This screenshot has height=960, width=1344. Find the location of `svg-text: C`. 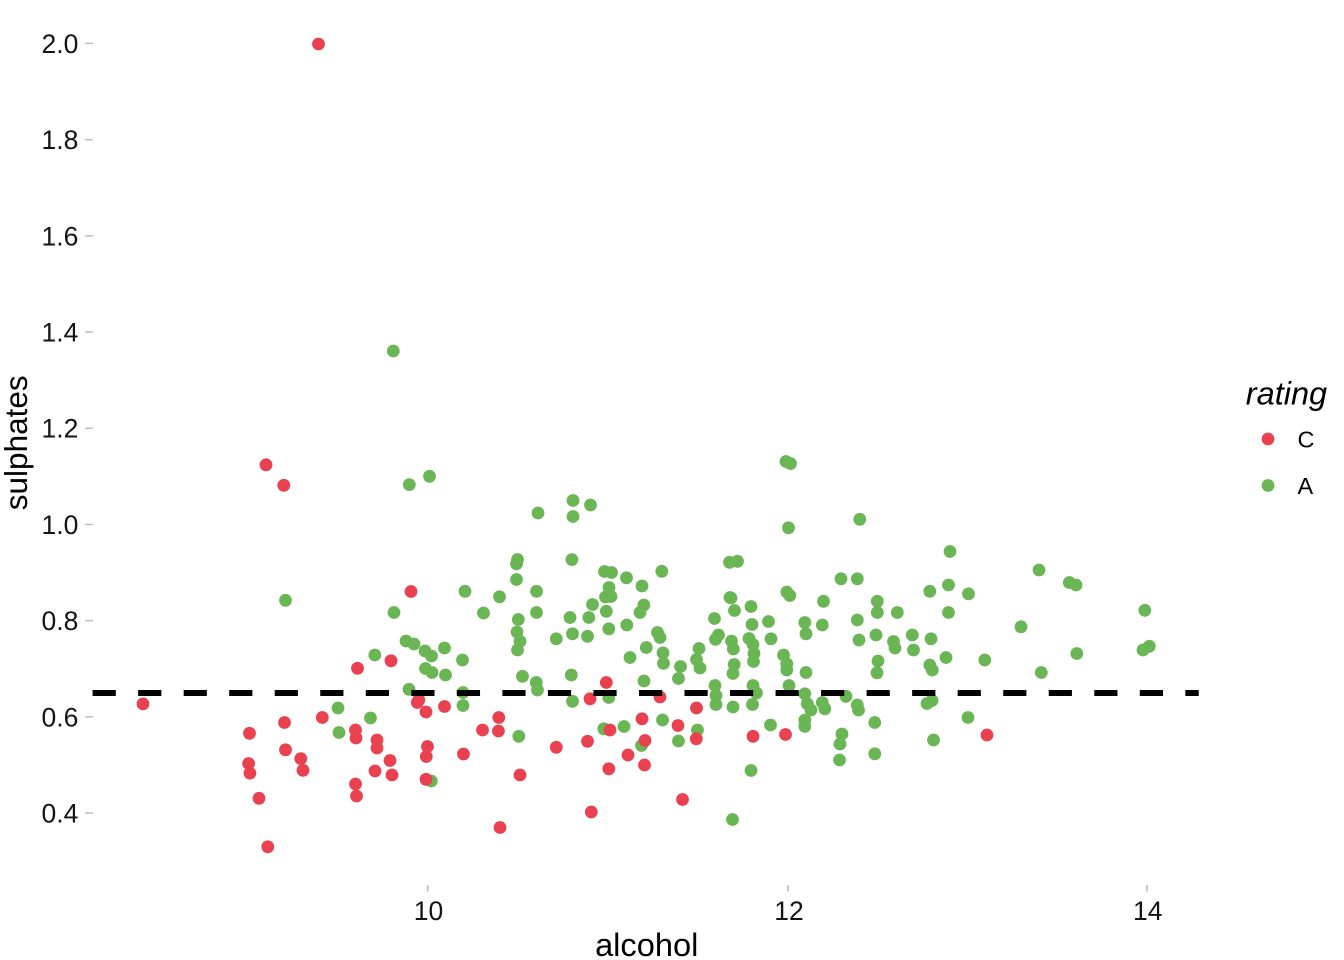

svg-text: C is located at coordinates (1306, 440).